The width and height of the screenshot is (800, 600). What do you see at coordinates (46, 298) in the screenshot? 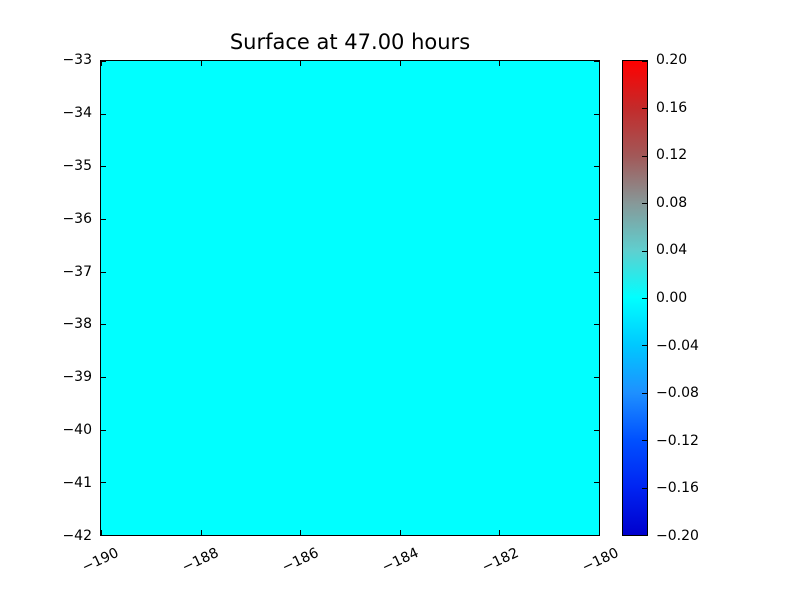
I see `y-axis-tick-labels: −33 −34 −35 −36 −37 −38 −39 −40 −41 −42` at bounding box center [46, 298].